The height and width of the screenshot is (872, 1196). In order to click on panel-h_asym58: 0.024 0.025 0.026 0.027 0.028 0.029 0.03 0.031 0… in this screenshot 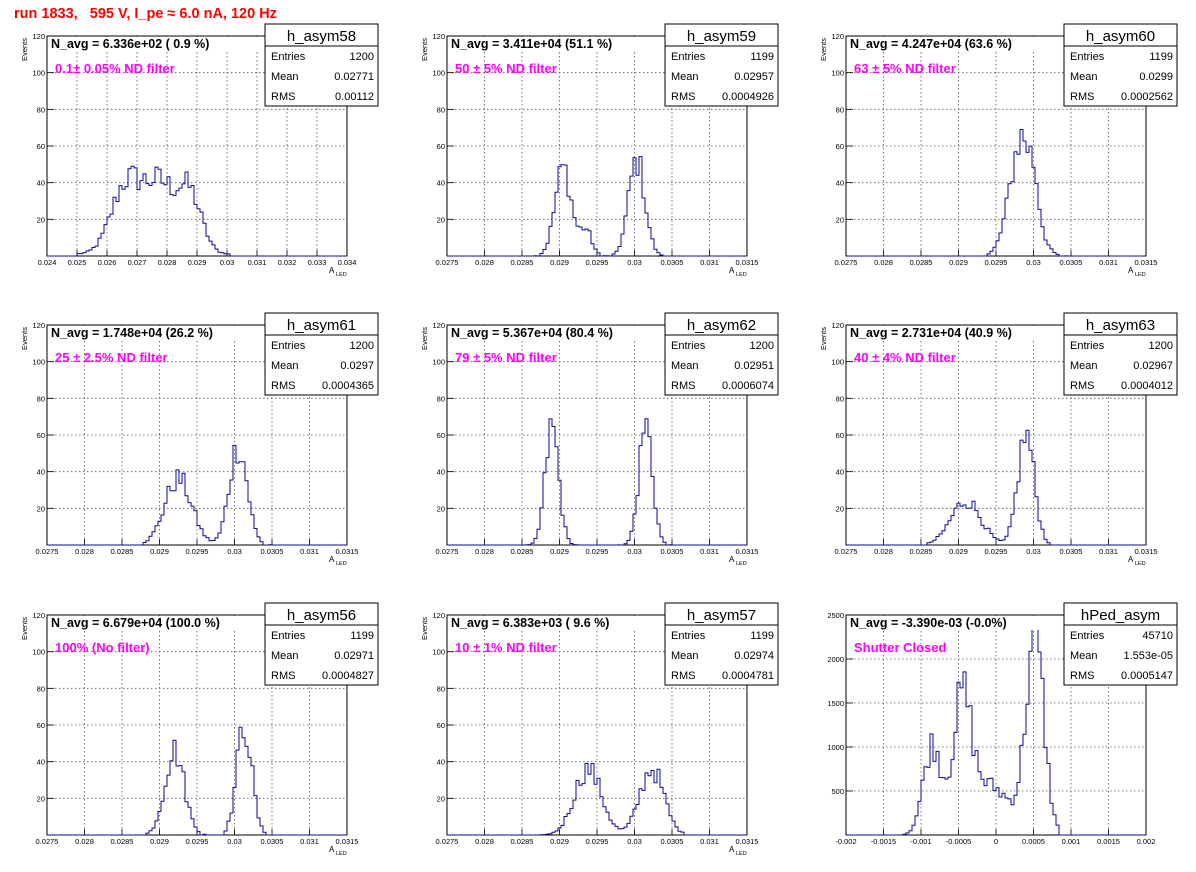, I will do `click(199, 150)`.